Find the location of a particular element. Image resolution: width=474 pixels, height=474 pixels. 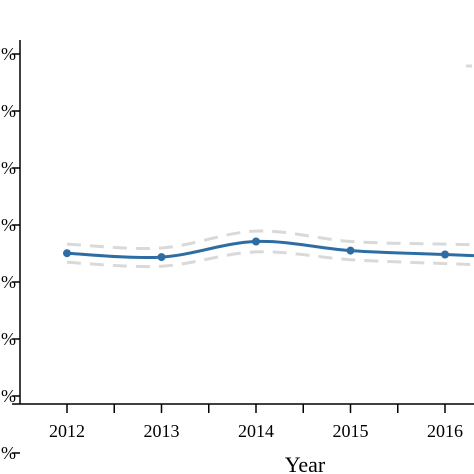

series-layer is located at coordinates (268, 249).